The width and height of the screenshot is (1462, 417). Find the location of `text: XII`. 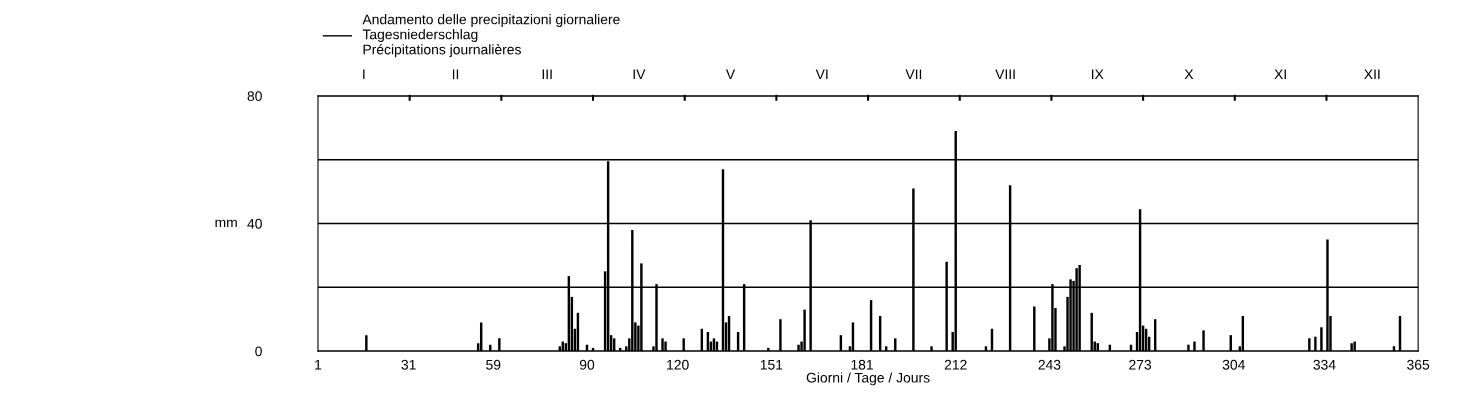

text: XII is located at coordinates (1372, 74).